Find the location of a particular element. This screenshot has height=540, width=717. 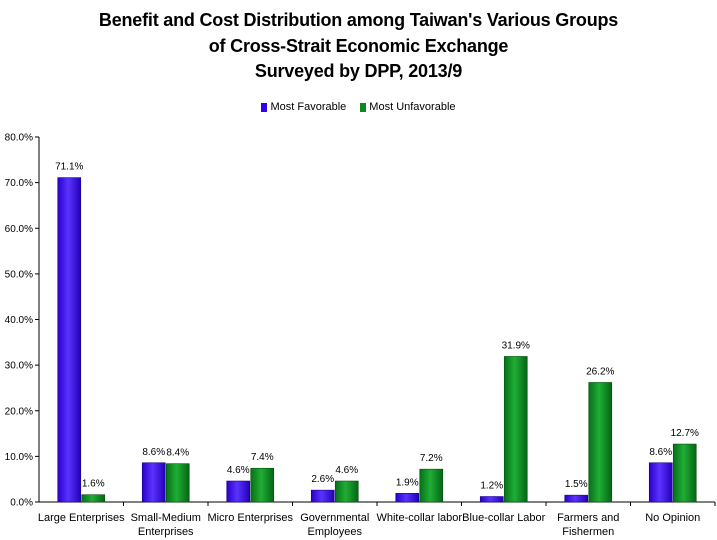

x-tick-label: Farmers and is located at coordinates (588, 518).